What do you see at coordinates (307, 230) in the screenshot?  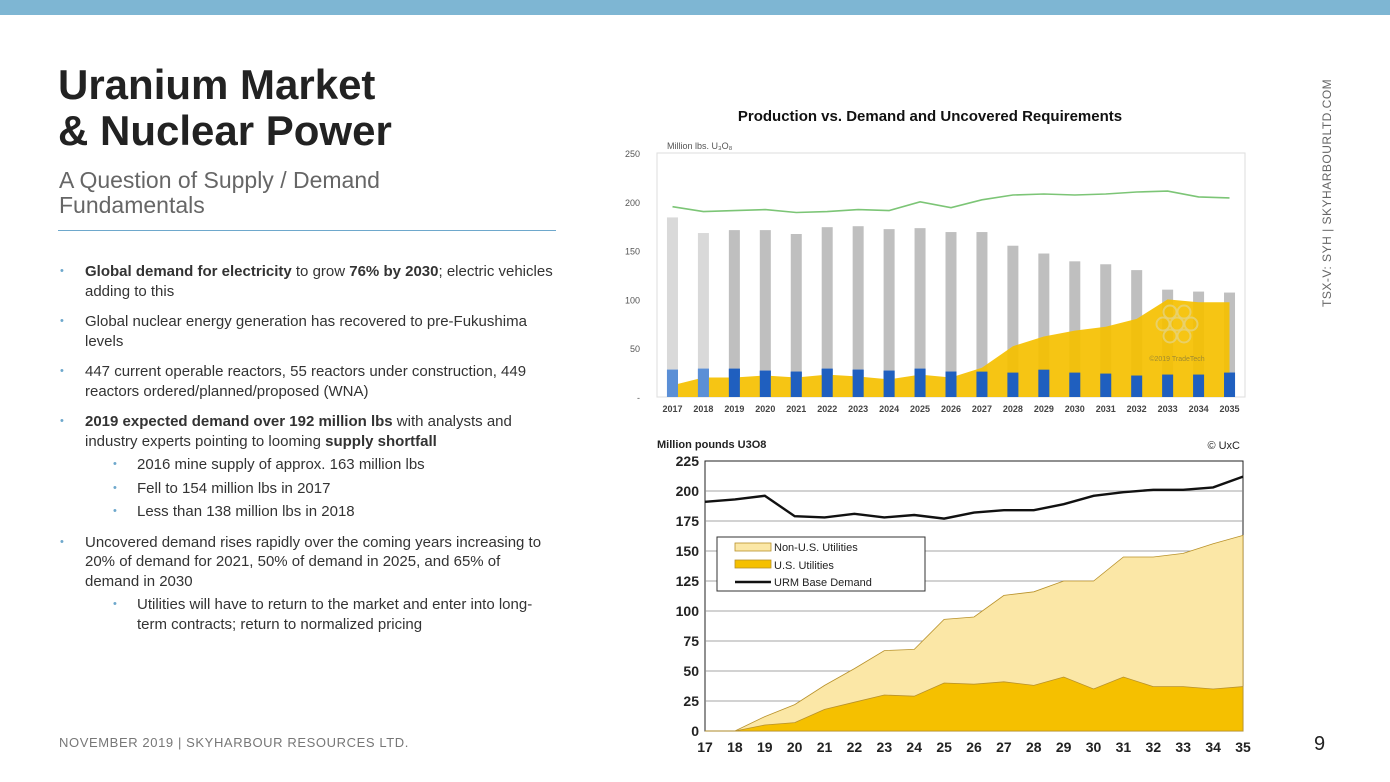 I see `title-divider` at bounding box center [307, 230].